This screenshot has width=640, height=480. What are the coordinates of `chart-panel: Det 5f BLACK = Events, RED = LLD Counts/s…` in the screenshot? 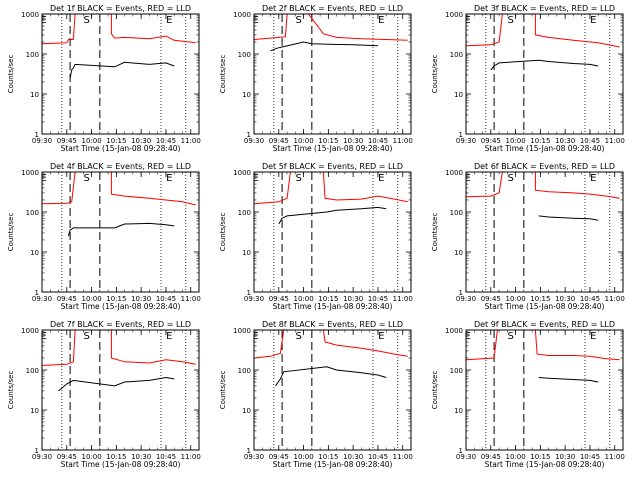 It's located at (316, 236).